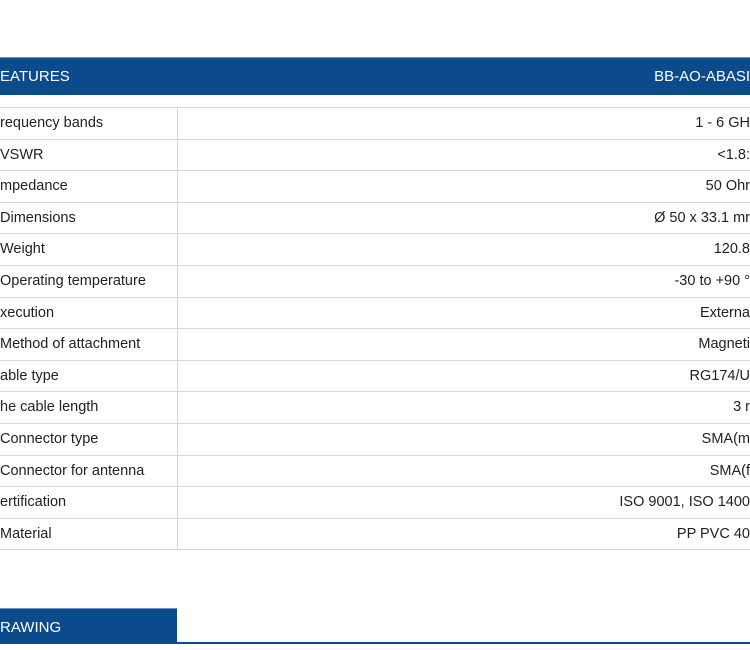 The image size is (750, 650). I want to click on row-value: 1 - 6 GH, so click(722, 123).